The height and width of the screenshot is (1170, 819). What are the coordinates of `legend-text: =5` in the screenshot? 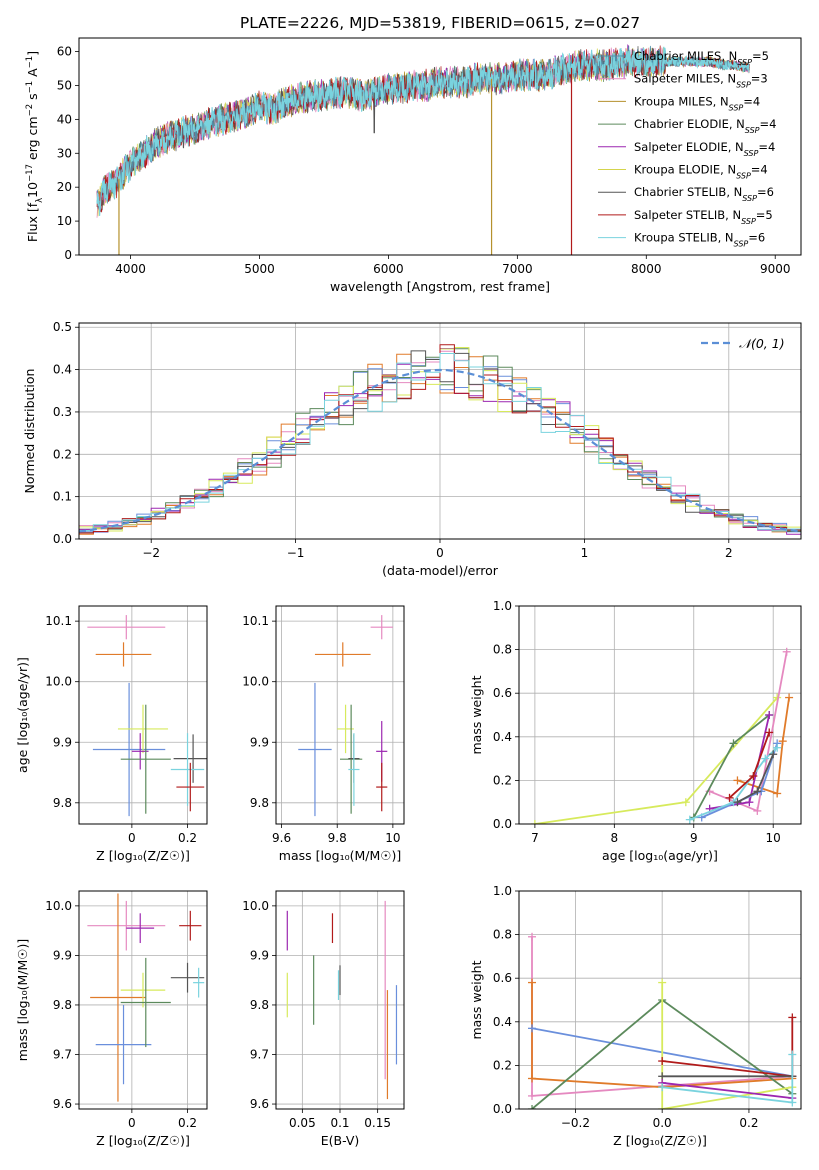 It's located at (760, 56).